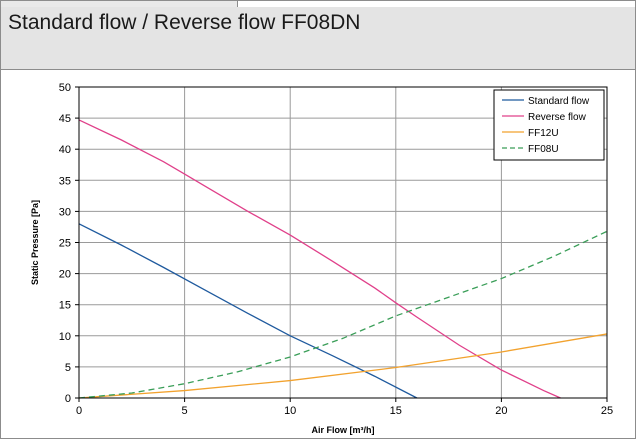  Describe the element at coordinates (119, 4) in the screenshot. I see `top-tab-strip` at that location.